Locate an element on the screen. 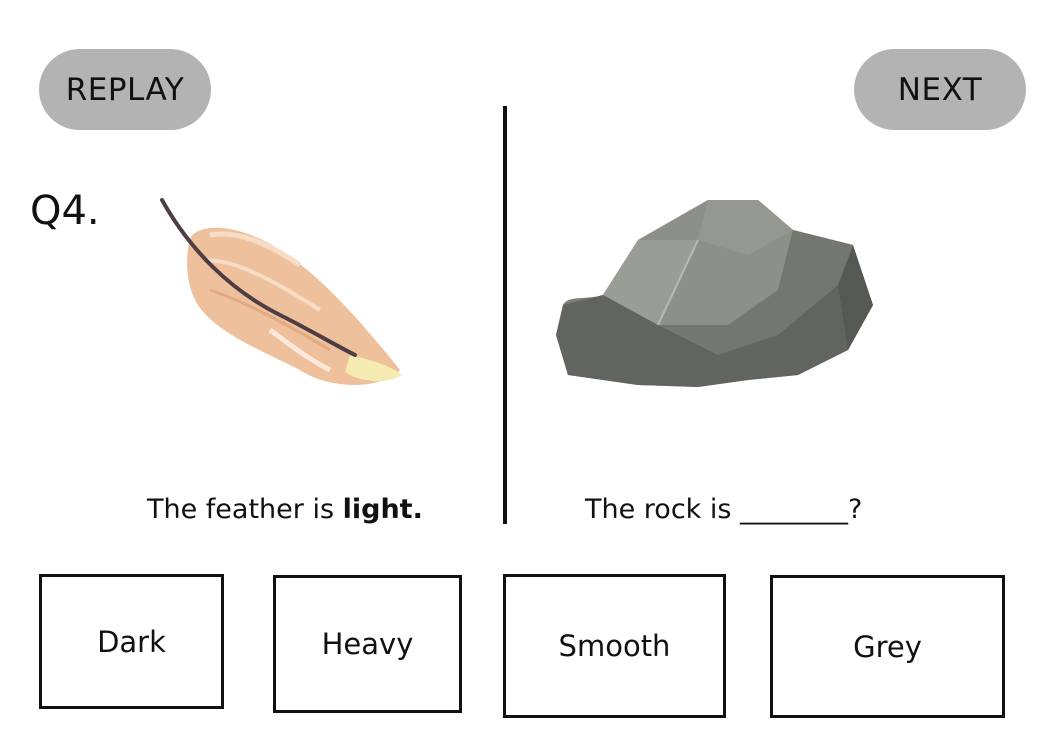  feather-icon is located at coordinates (281, 291).